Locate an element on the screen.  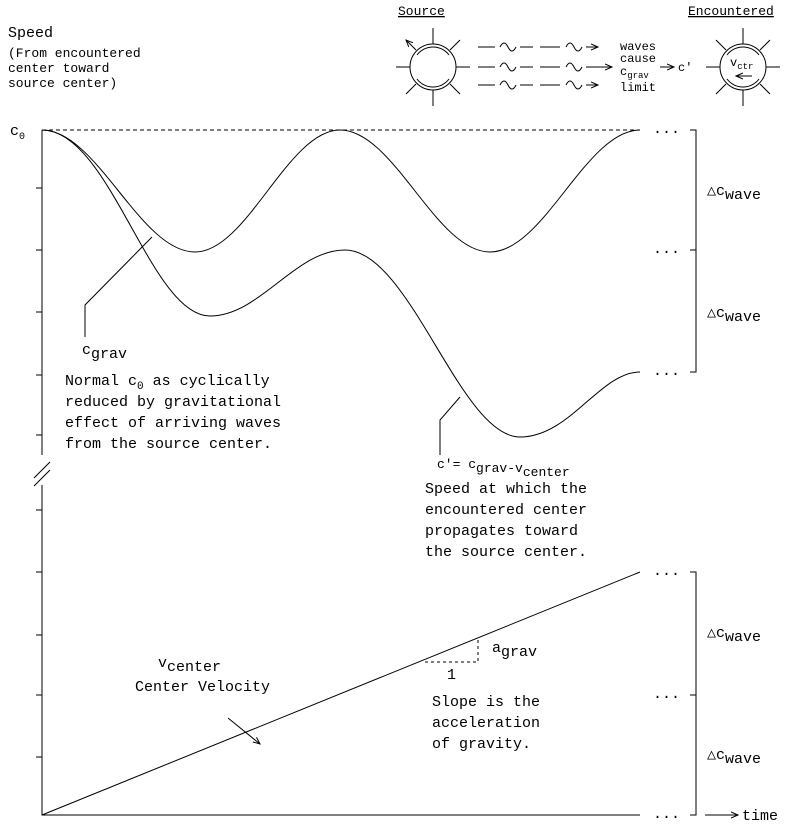
slope-description: of gravity. is located at coordinates (481, 744).